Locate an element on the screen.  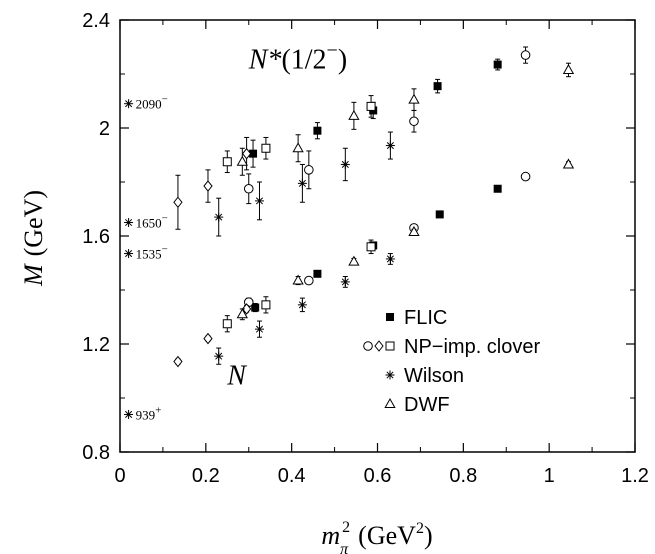
x-axis-superscript: 2 is located at coordinates (346, 527).